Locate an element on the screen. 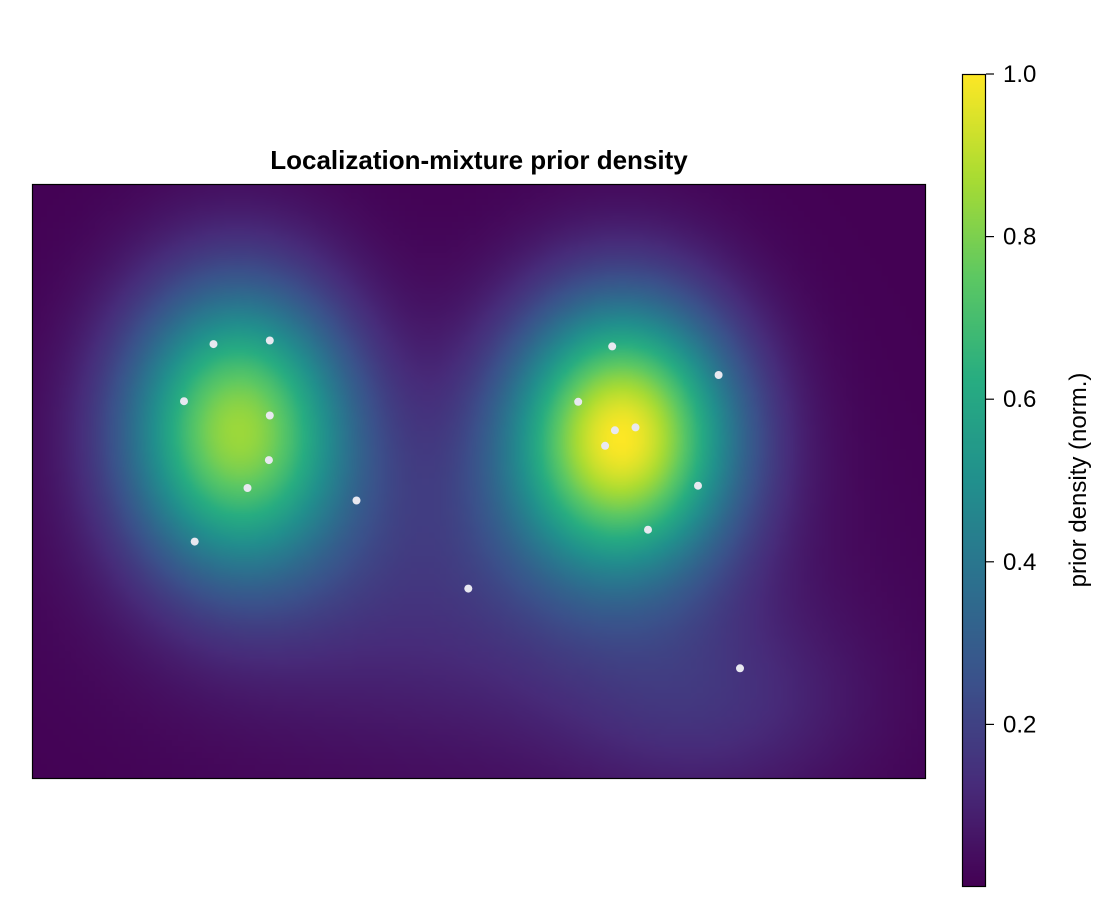  colorbar: 0.2 0.4 0.6 0.8 1.0 prior density (norm.) is located at coordinates (1026, 474).